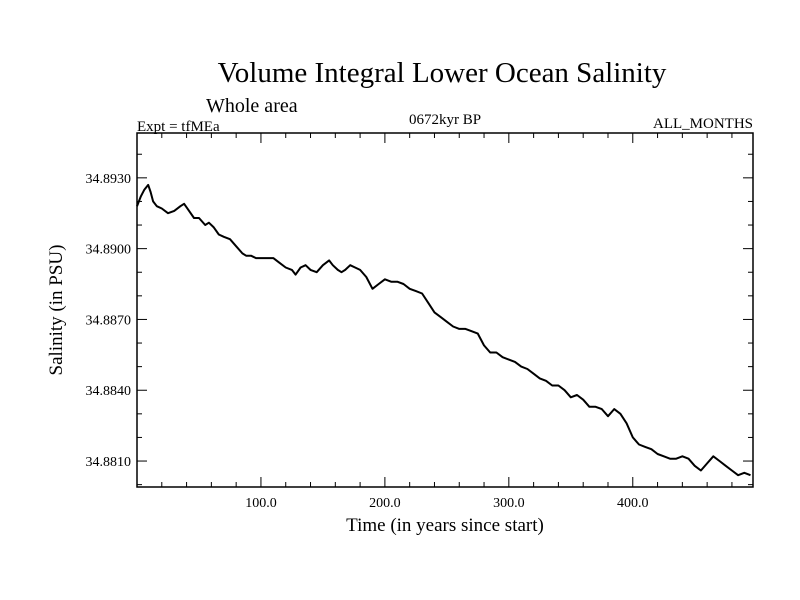 This screenshot has width=800, height=600. What do you see at coordinates (178, 127) in the screenshot?
I see `experiment-label: Expt = tfMEa` at bounding box center [178, 127].